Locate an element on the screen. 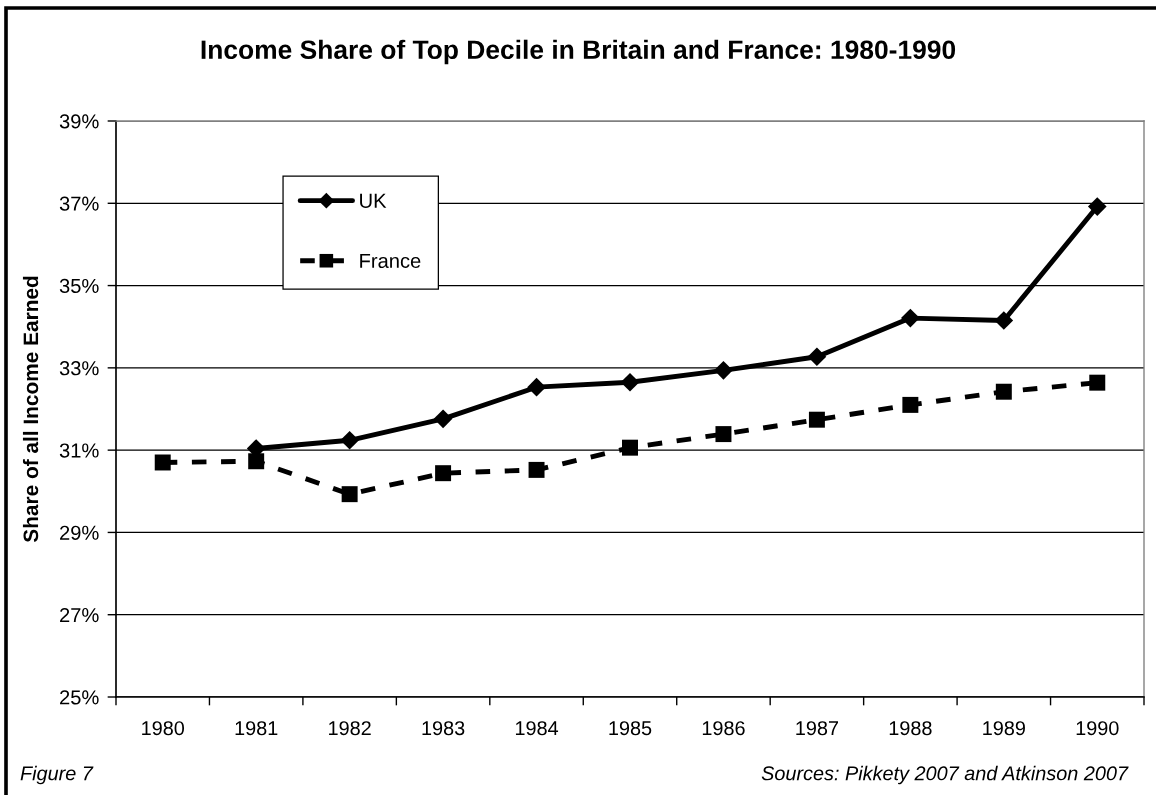  y-axis-title: Share of all Income Earned is located at coordinates (30, 409).